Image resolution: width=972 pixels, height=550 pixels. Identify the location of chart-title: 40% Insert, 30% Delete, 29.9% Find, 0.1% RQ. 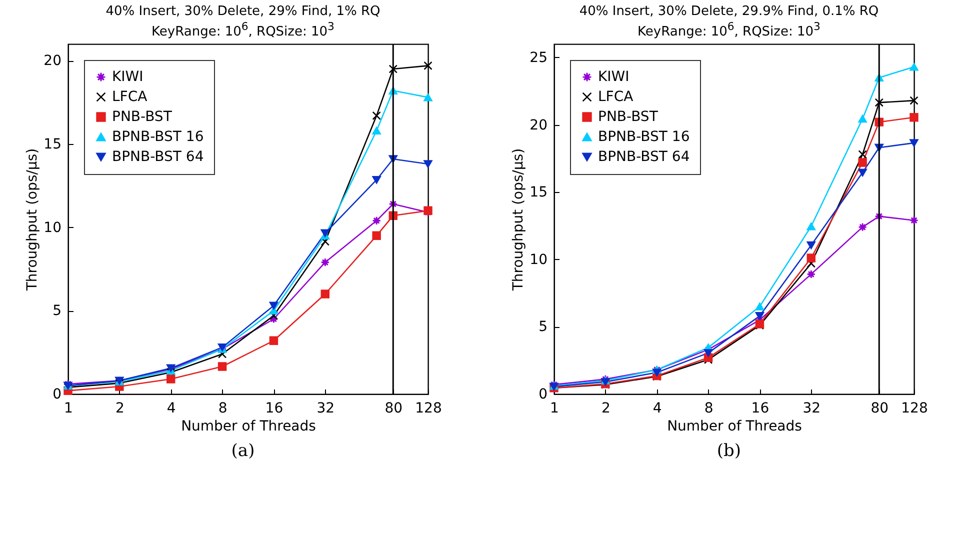
(729, 11).